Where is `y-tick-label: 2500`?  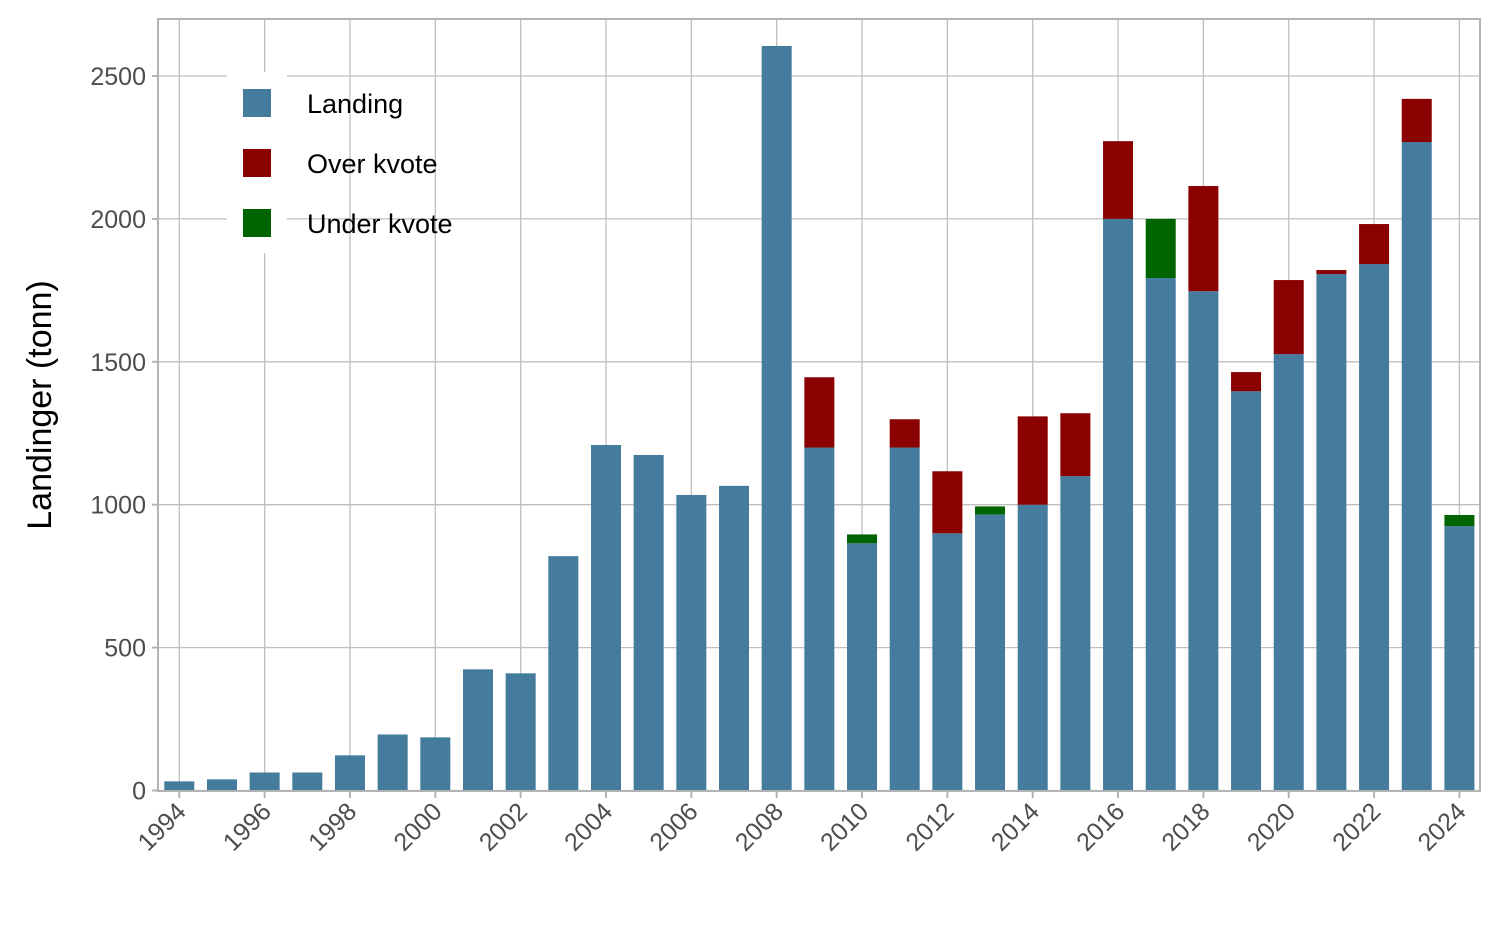
y-tick-label: 2500 is located at coordinates (118, 77).